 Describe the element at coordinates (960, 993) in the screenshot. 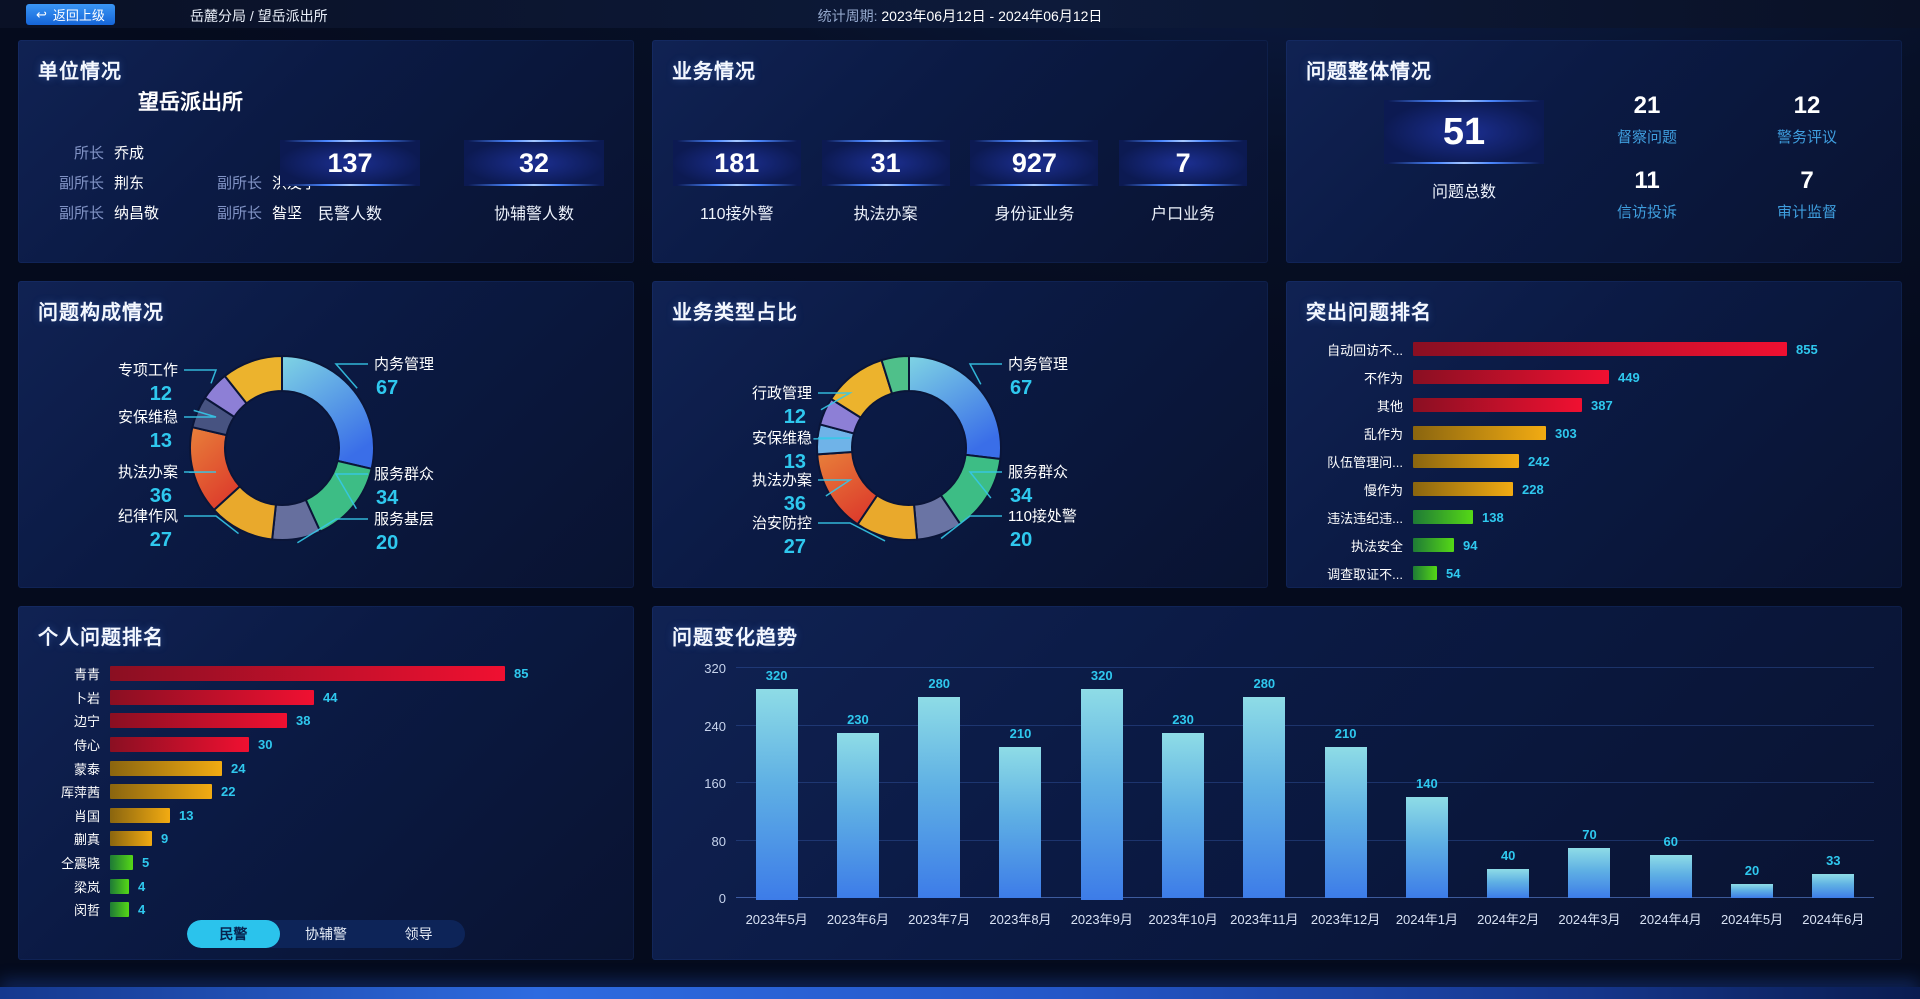

I see `bottom-decoration` at that location.